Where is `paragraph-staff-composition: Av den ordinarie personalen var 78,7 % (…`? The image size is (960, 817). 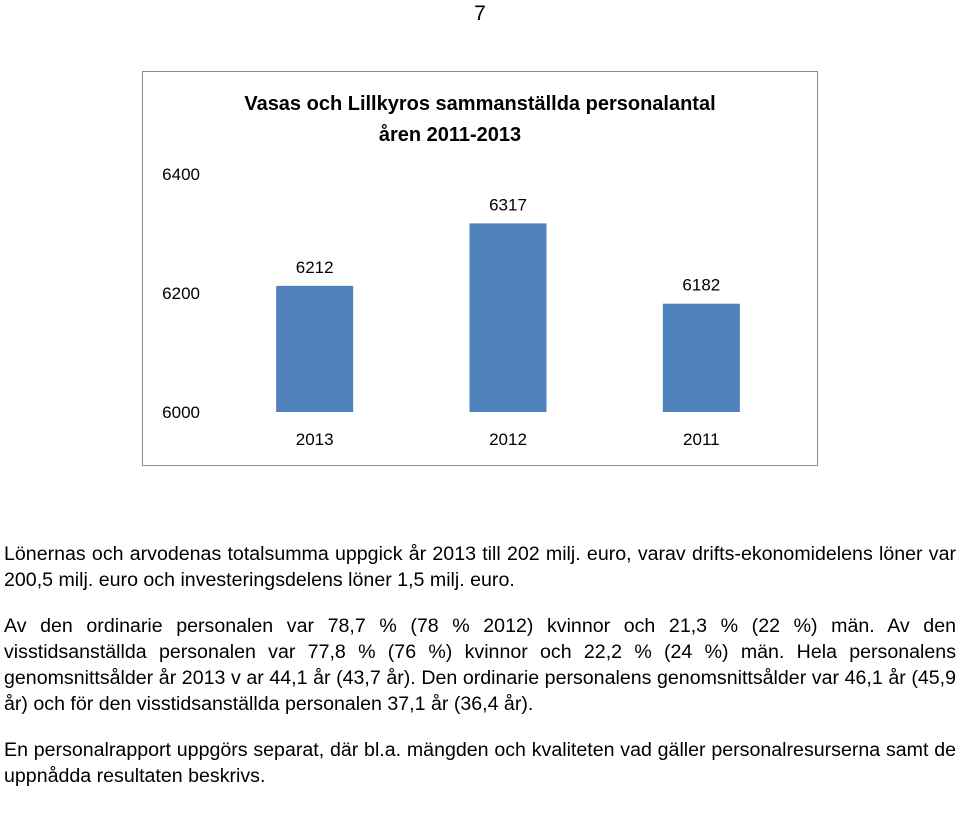
paragraph-staff-composition: Av den ordinarie personalen var 78,7 % (… is located at coordinates (480, 665).